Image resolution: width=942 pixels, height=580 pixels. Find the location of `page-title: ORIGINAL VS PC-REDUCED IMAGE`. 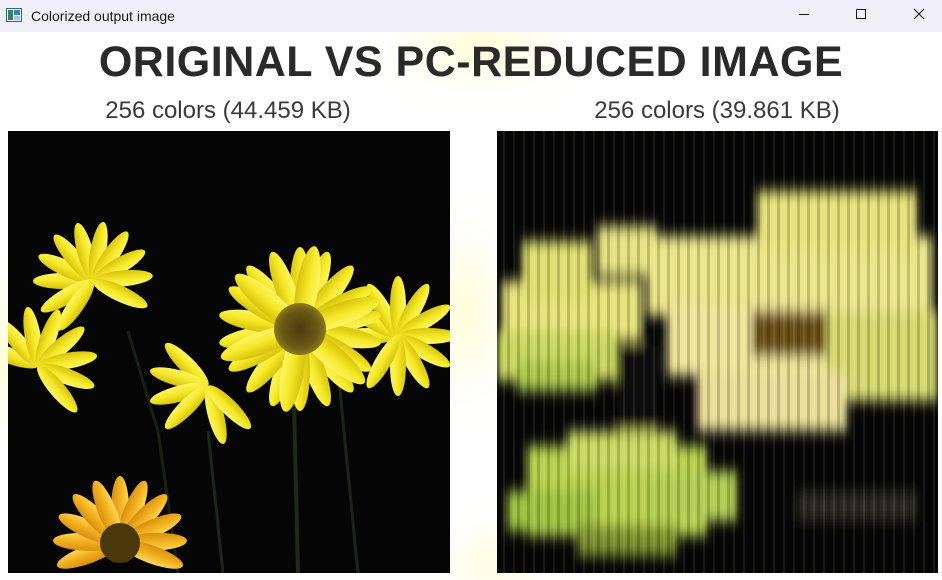

page-title: ORIGINAL VS PC-REDUCED IMAGE is located at coordinates (471, 62).